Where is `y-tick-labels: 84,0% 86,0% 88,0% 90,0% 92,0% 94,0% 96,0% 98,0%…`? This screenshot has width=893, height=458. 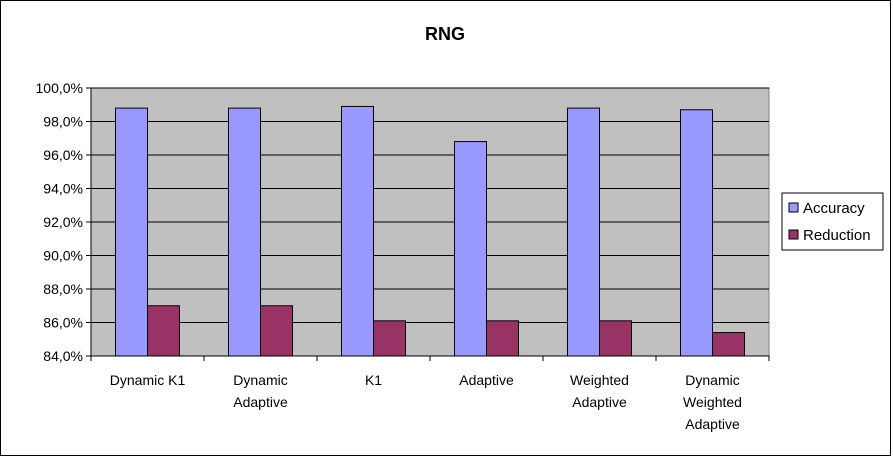
y-tick-labels: 84,0% 86,0% 88,0% 90,0% 92,0% 94,0% 96,0% 98,0%… is located at coordinates (59, 222).